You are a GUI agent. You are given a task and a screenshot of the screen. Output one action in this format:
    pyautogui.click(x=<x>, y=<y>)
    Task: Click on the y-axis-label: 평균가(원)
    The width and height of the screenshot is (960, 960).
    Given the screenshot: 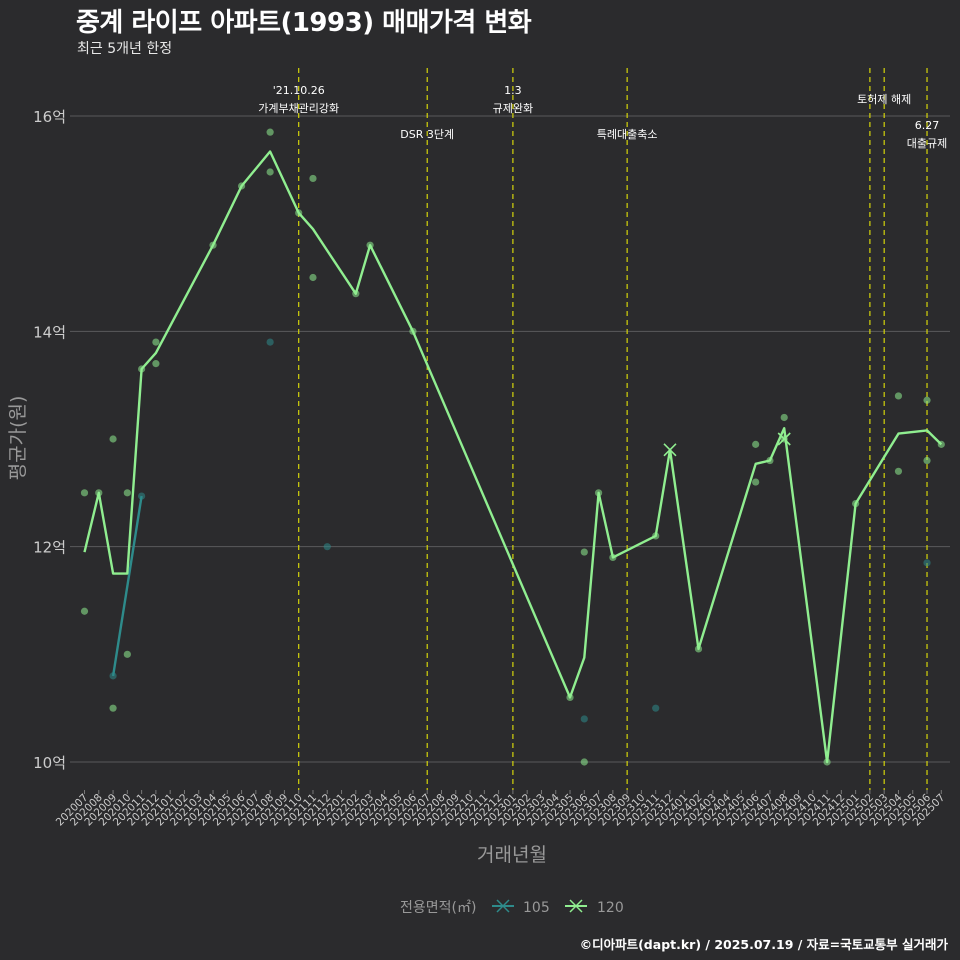 What is the action you would take?
    pyautogui.click(x=18, y=438)
    